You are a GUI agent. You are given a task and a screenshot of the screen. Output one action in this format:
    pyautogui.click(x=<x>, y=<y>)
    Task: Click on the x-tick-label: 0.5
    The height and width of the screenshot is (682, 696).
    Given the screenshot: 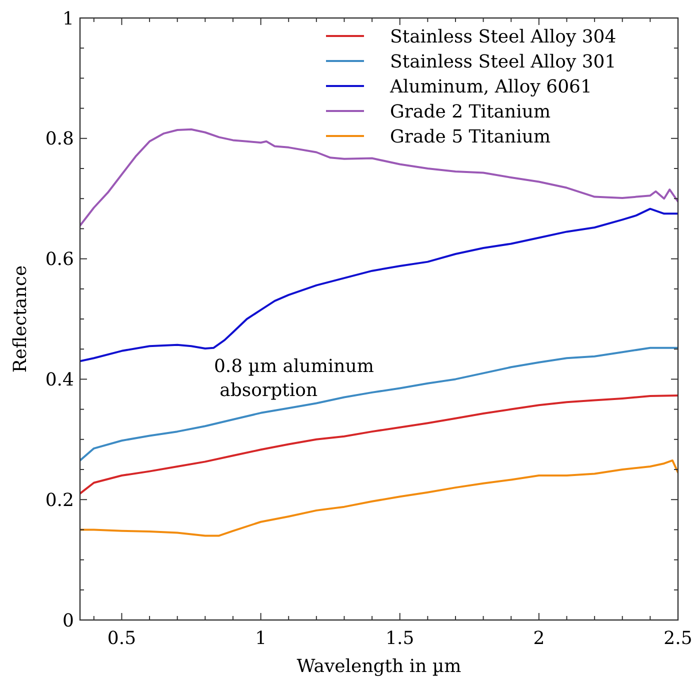 What is the action you would take?
    pyautogui.click(x=121, y=638)
    